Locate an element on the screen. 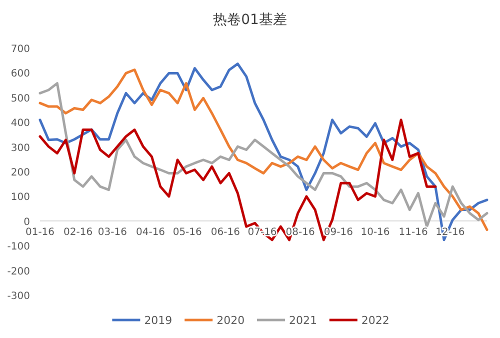  legend-label: 2022 is located at coordinates (375, 320).